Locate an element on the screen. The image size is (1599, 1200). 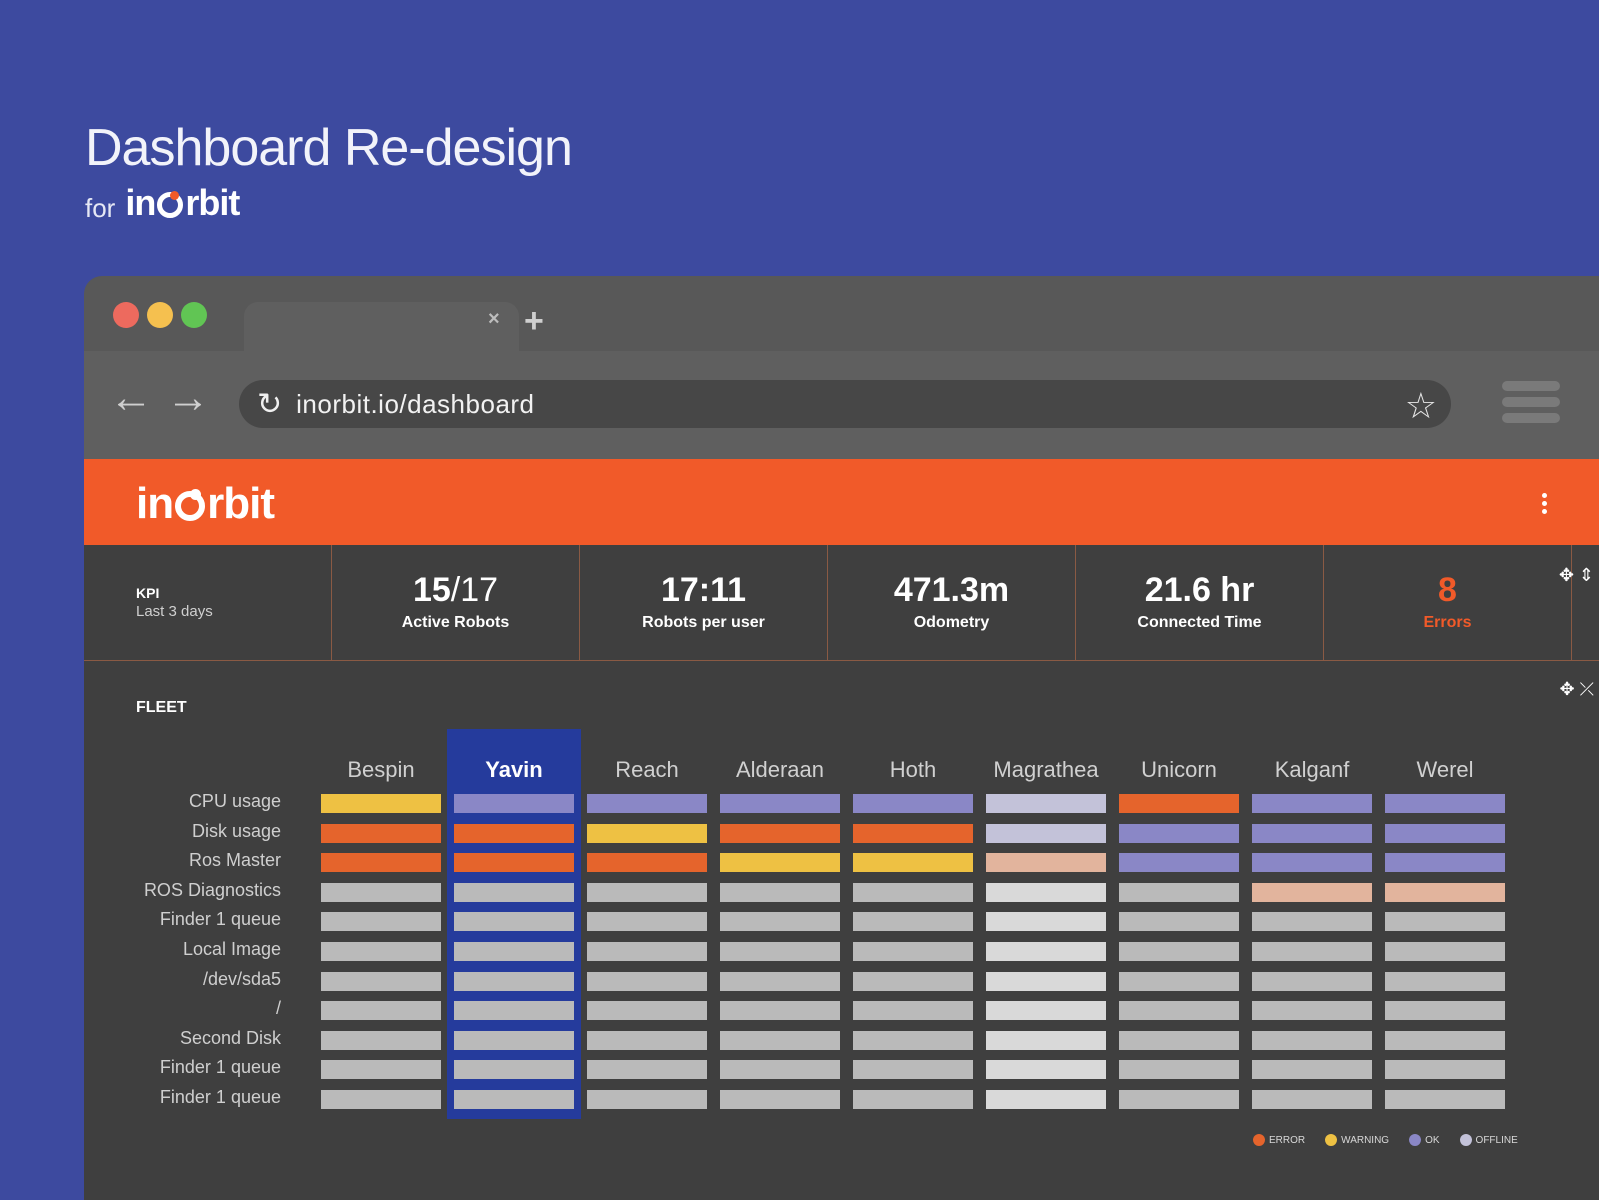
fleet-column-header: Alderaan is located at coordinates (780, 769).